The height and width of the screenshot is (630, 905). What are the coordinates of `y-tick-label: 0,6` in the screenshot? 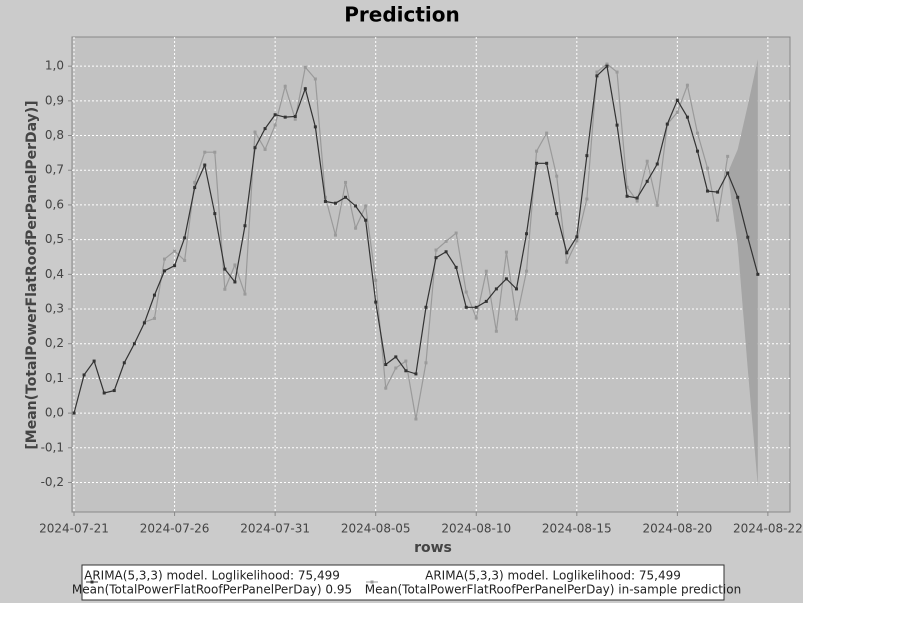 It's located at (54, 204).